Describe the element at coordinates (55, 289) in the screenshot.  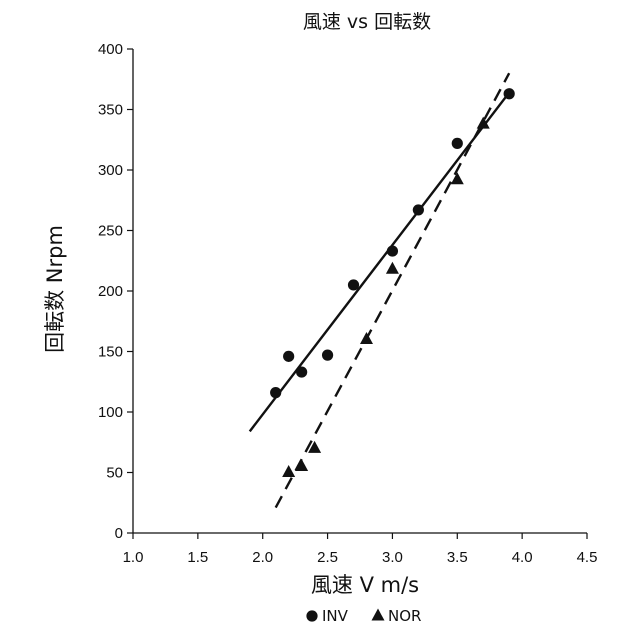
I see `y-axis-title: 回転数 Nrpm` at that location.